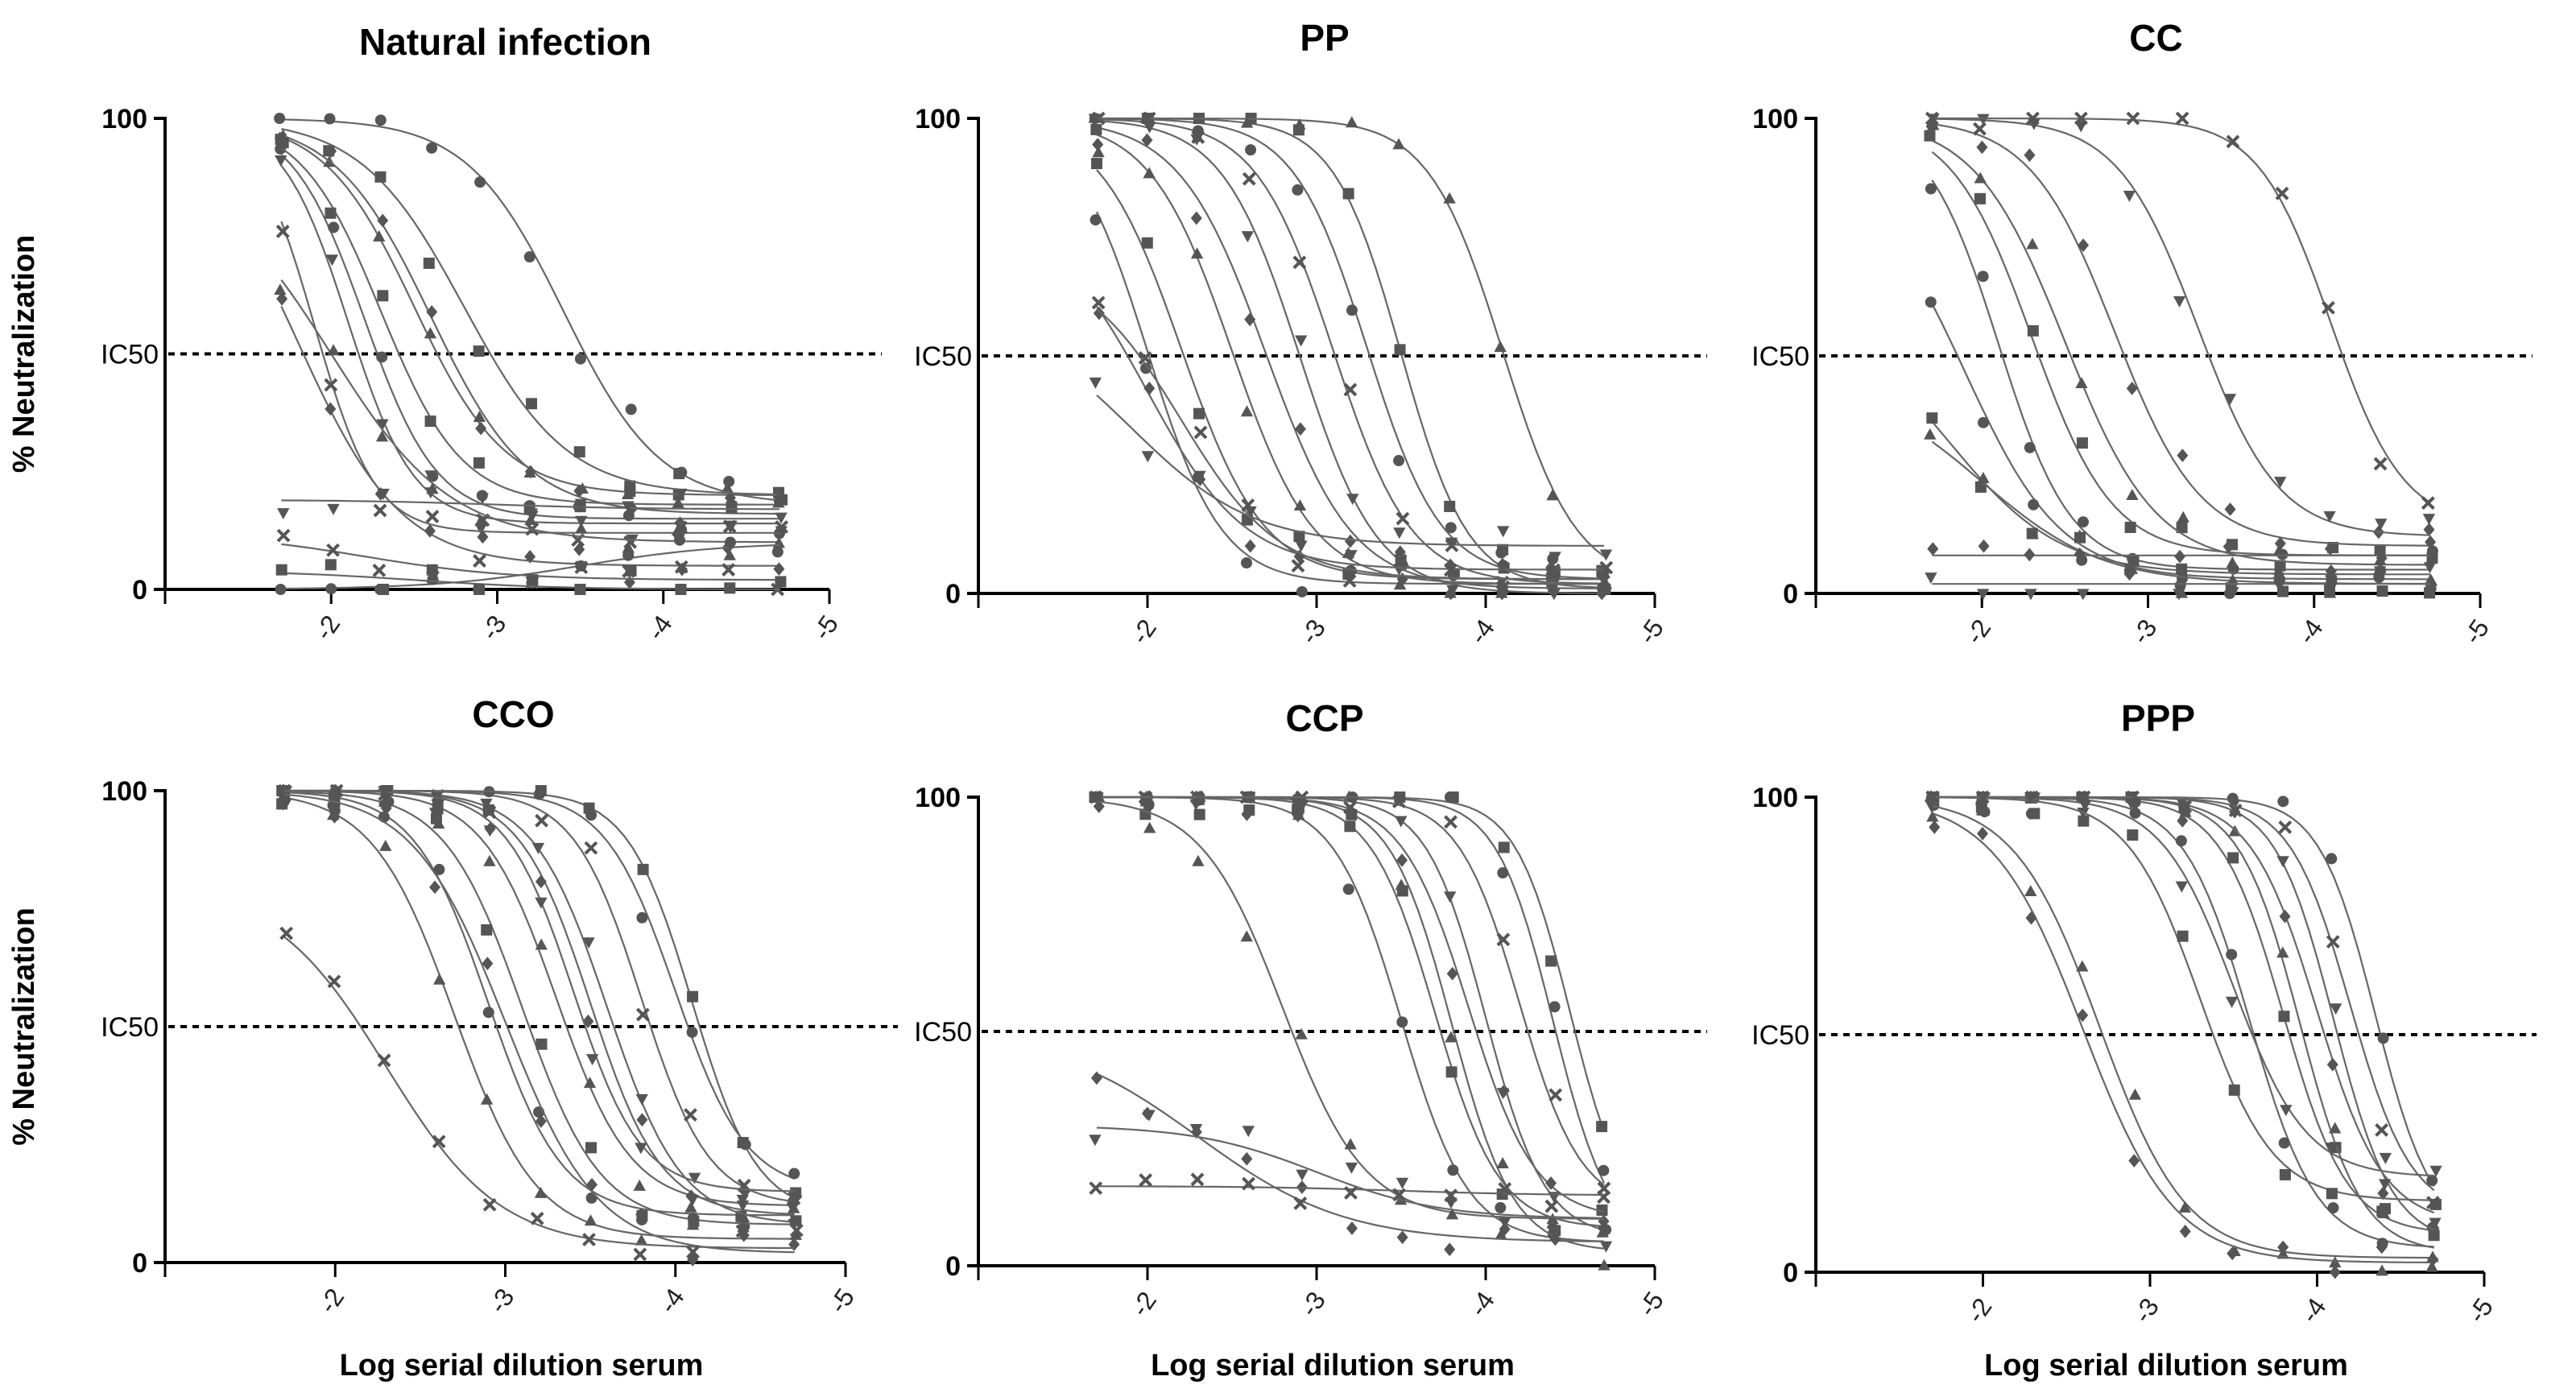 This screenshot has width=2576, height=1397. What do you see at coordinates (1481, 631) in the screenshot?
I see `x-tick-label: -4` at bounding box center [1481, 631].